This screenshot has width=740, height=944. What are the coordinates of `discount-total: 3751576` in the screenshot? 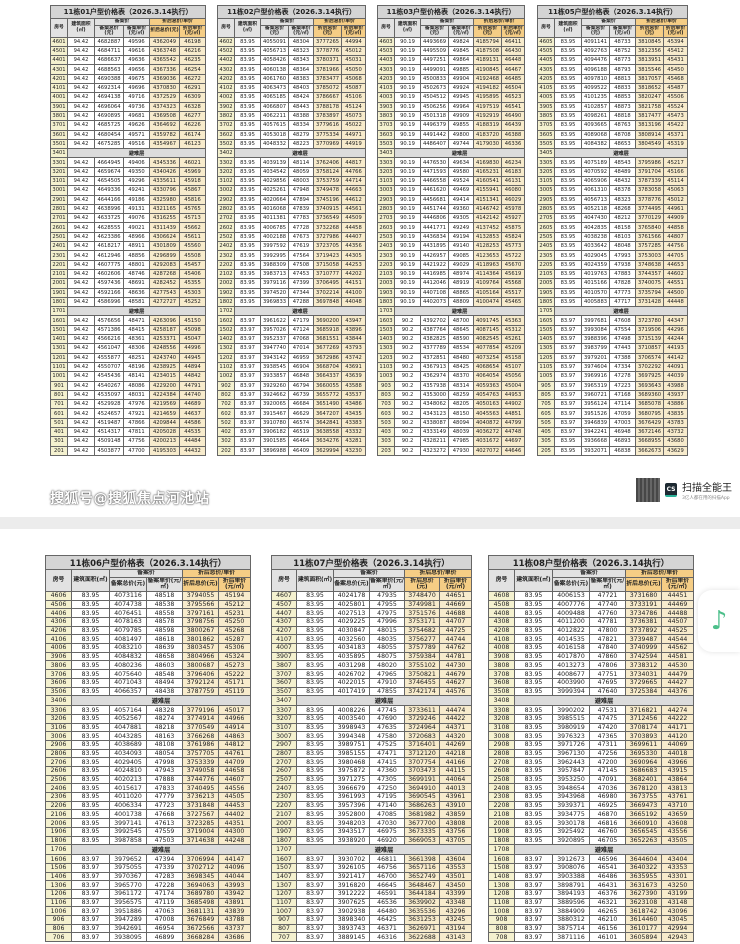 It's located at (422, 613).